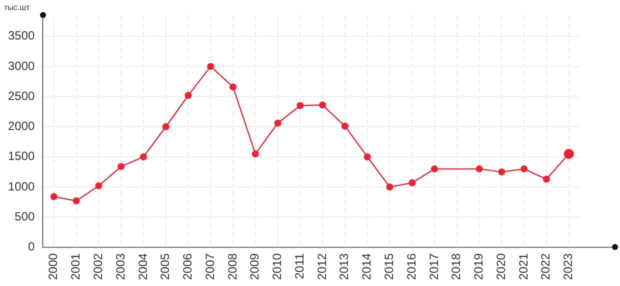  I want to click on x-tick-label: 2000, so click(53, 266).